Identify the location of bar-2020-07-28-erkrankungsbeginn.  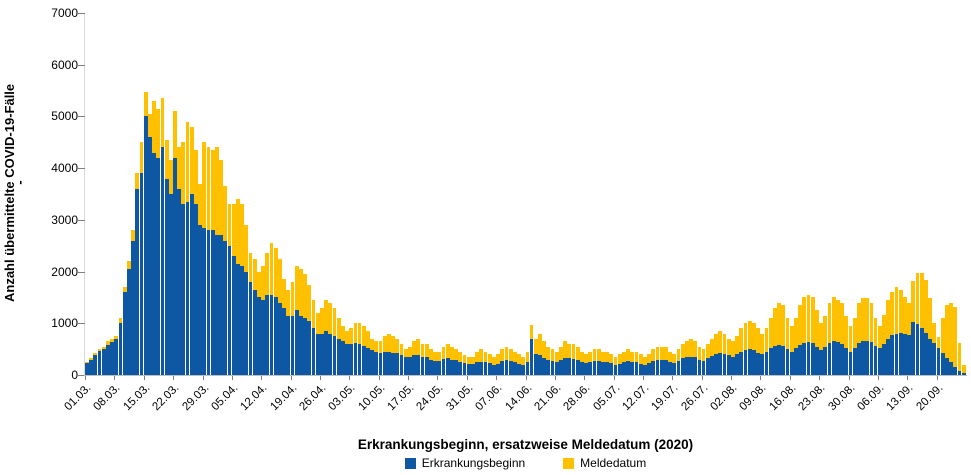
(712, 365).